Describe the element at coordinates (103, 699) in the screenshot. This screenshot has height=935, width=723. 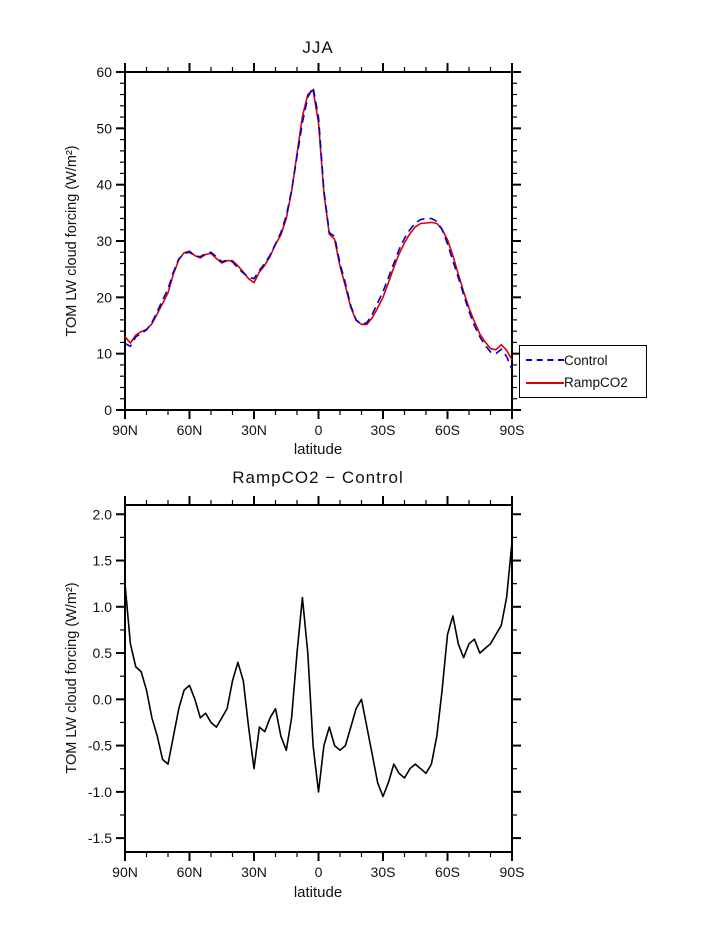
I see `y-tick-label: 0.0` at that location.